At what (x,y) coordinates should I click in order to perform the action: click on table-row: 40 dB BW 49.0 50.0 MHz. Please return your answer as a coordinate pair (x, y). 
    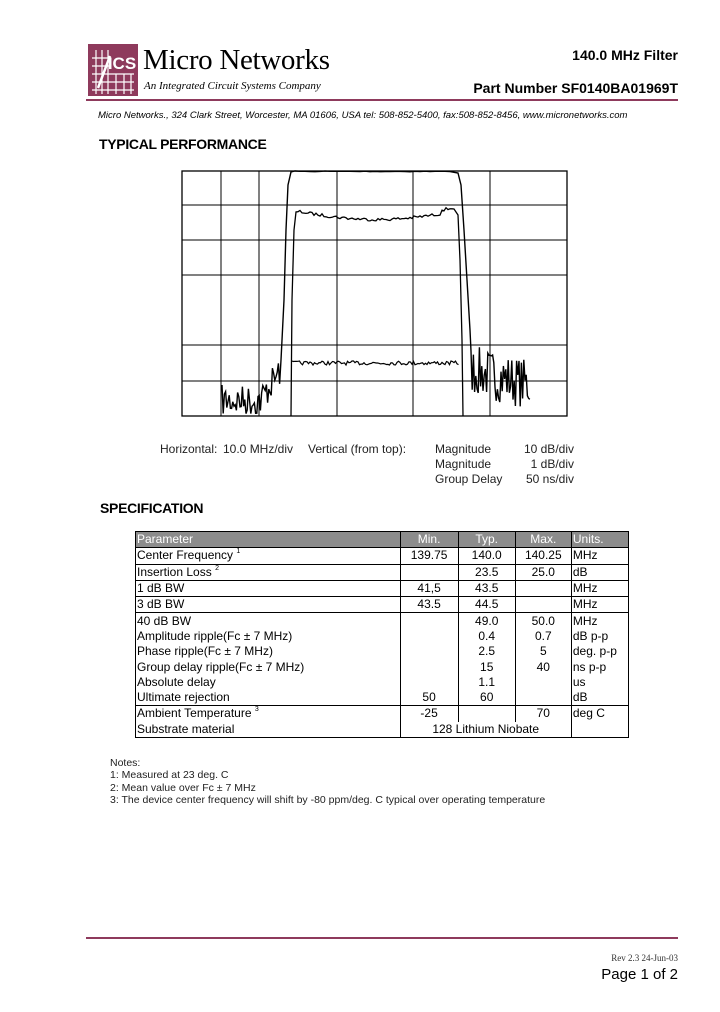
    Looking at the image, I should click on (382, 620).